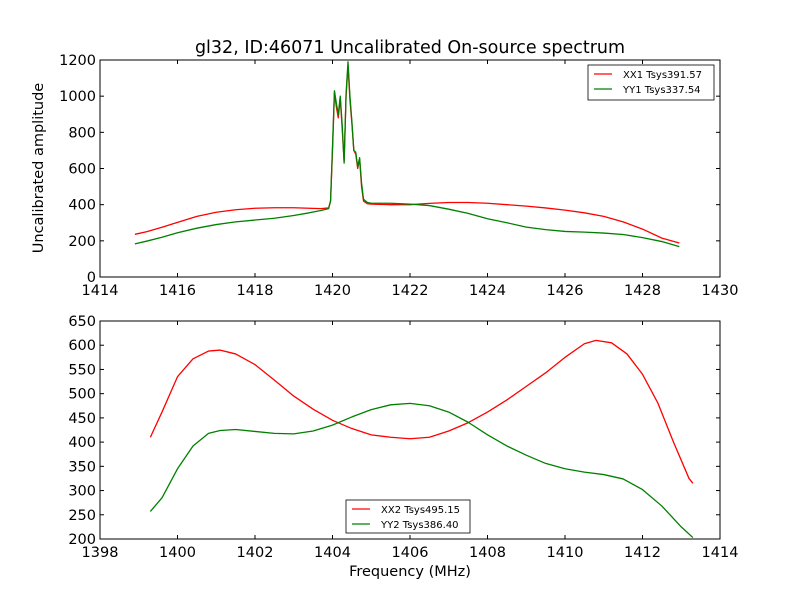 The image size is (800, 600). What do you see at coordinates (255, 553) in the screenshot?
I see `bottom-x-tick-label: 1402` at bounding box center [255, 553].